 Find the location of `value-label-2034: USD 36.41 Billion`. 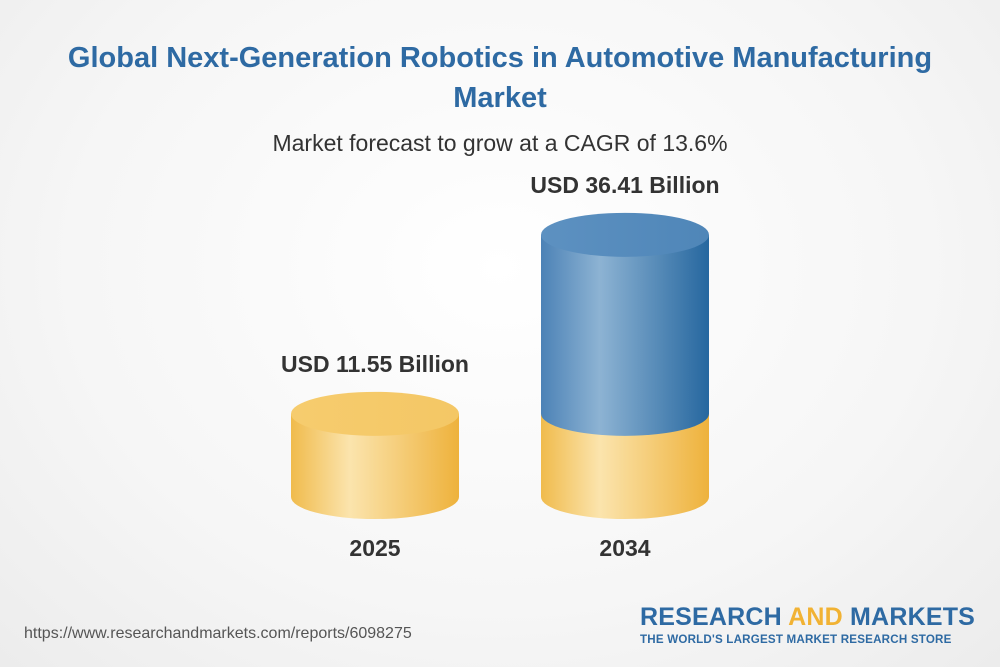

value-label-2034: USD 36.41 Billion is located at coordinates (624, 185).